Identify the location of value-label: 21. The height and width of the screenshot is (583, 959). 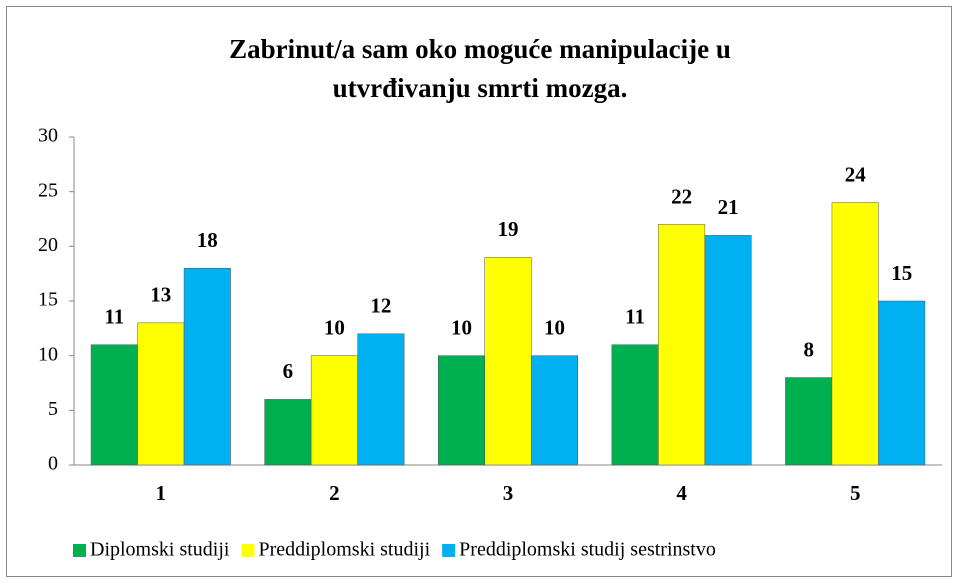
(728, 207).